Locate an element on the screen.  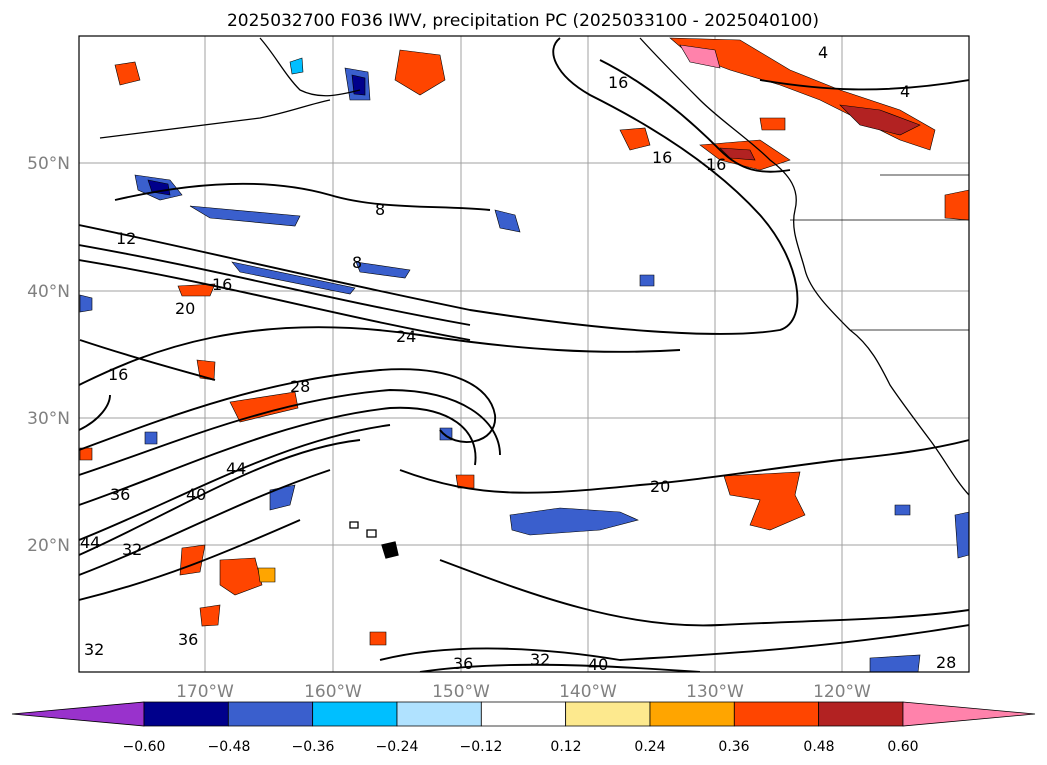
lon-label-160w: 160°W is located at coordinates (333, 692).